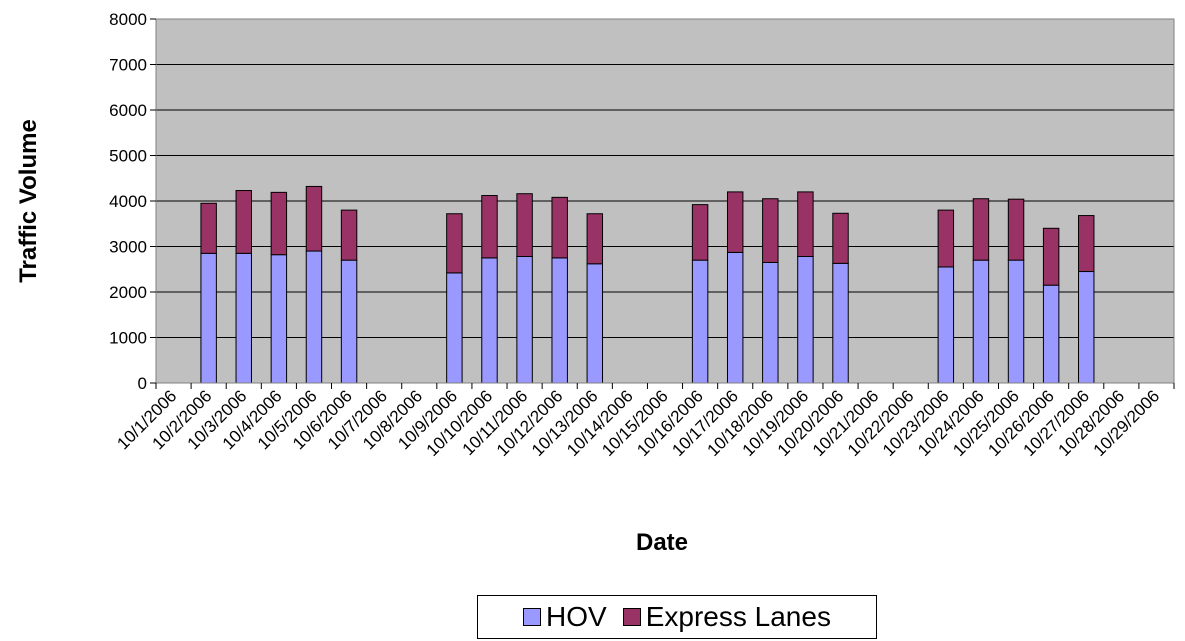  I want to click on y-axis-ticks: 0 1000 2000 3000 4000 5000 6000 7000 8000, so click(132, 201).